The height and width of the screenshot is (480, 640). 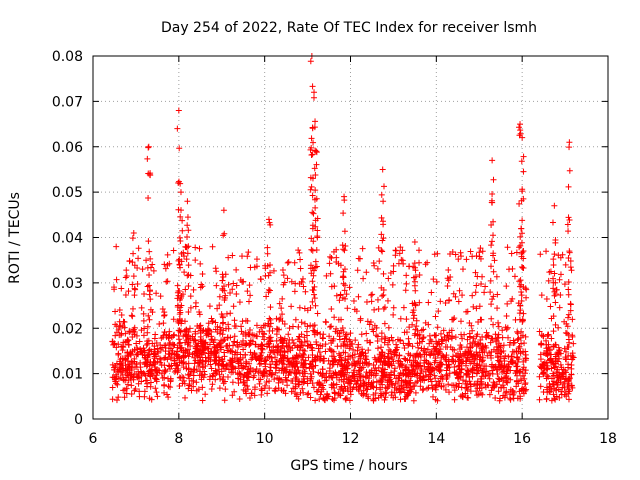 I want to click on x-tick-label: 18, so click(x=608, y=439).